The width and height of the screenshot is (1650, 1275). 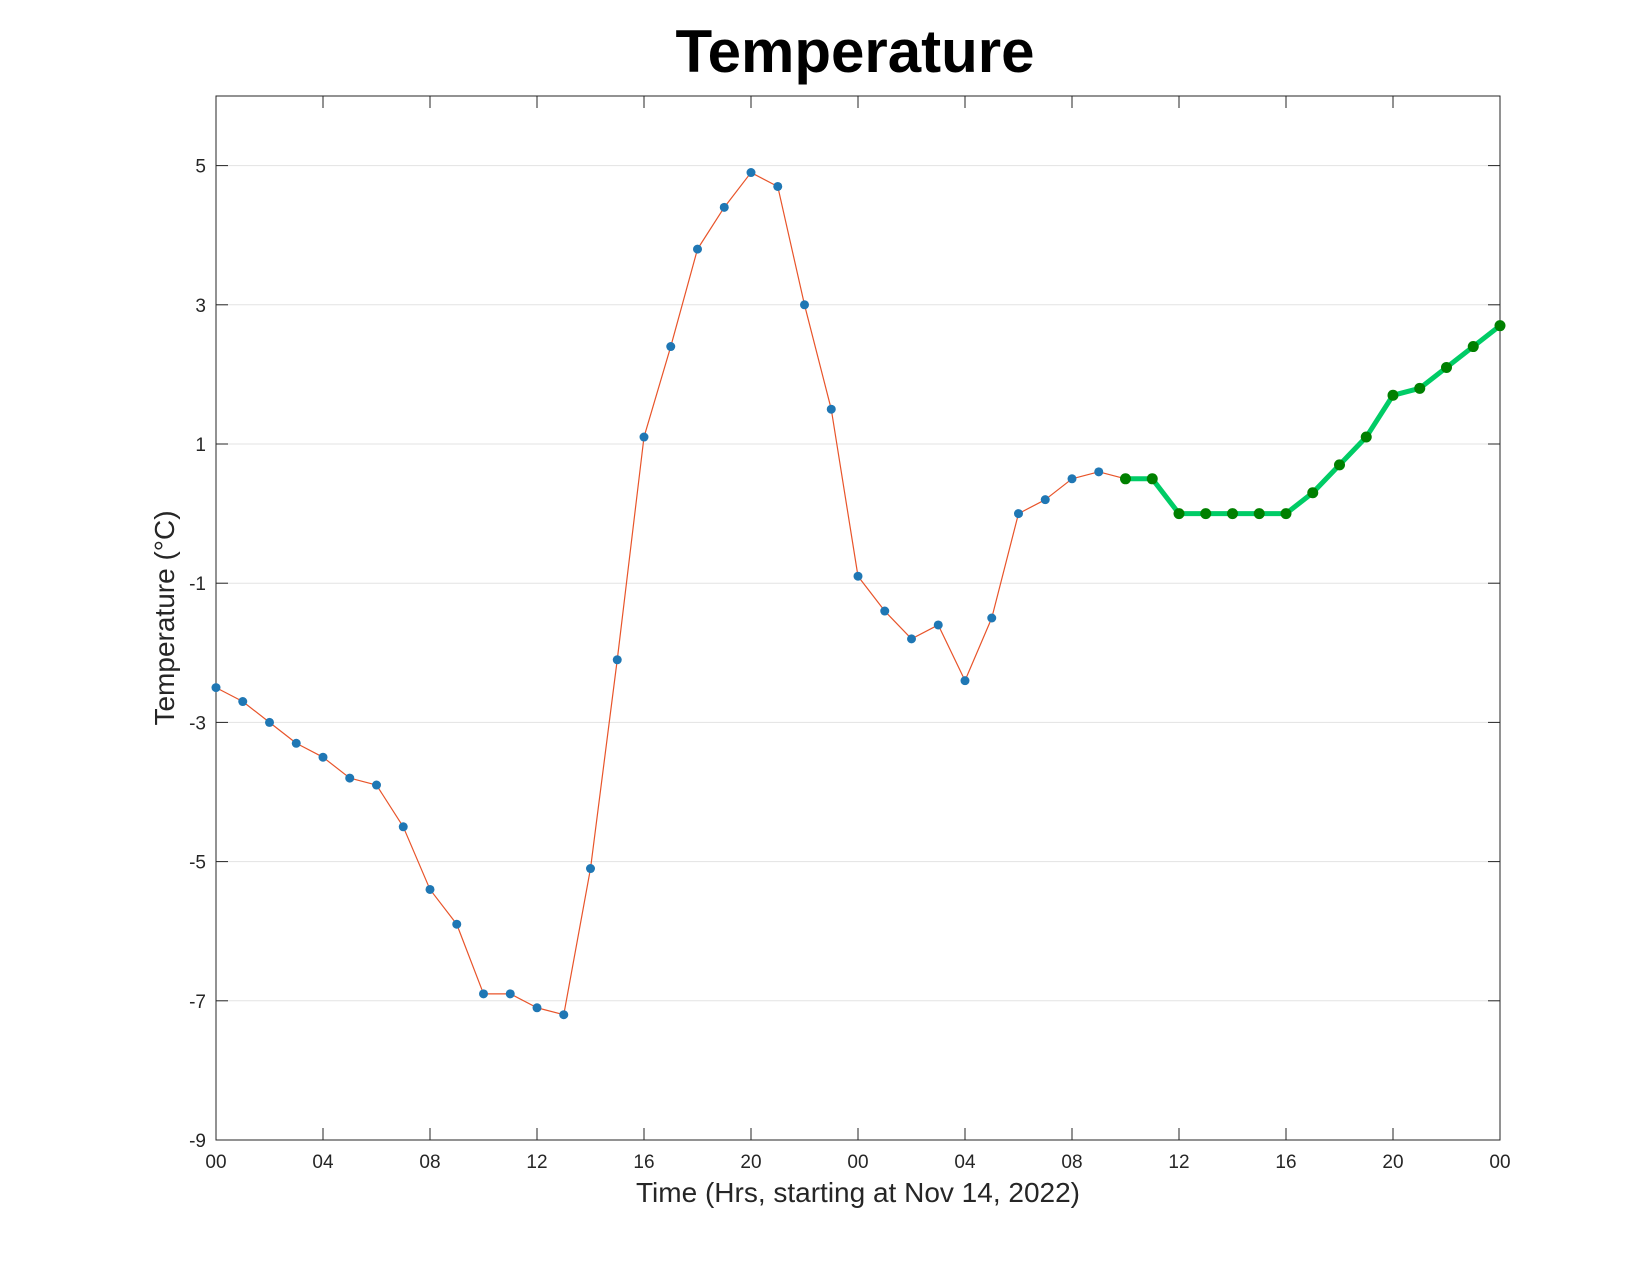 What do you see at coordinates (197, 654) in the screenshot?
I see `y-tick-labels: -9 -7 -5 -3 -1 1 3 5` at bounding box center [197, 654].